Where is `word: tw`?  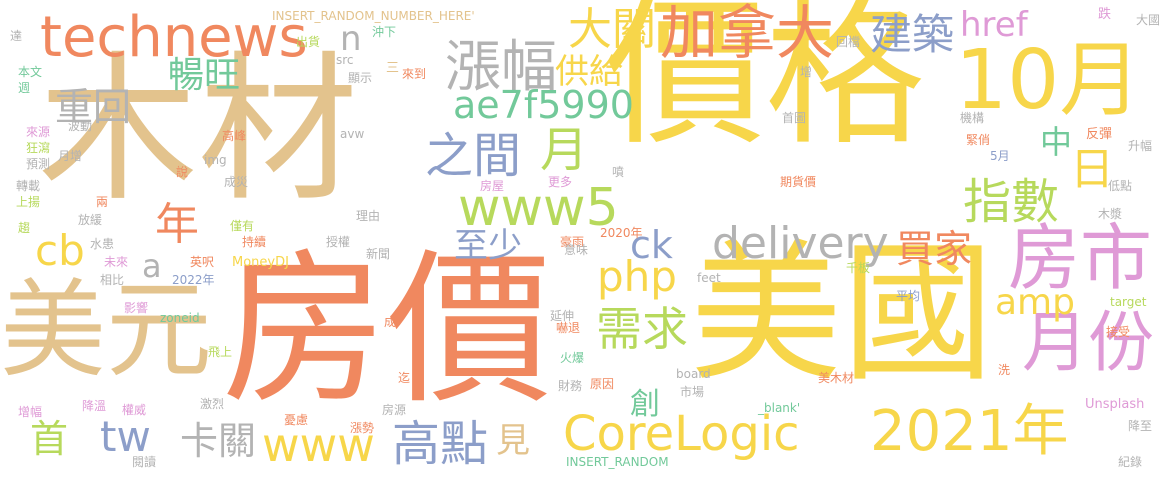 word: tw is located at coordinates (125, 436).